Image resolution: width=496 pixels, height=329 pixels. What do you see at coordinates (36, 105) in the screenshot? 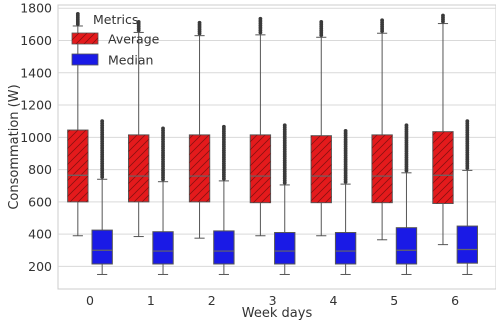
I see `y-tick-label: 1200` at bounding box center [36, 105].